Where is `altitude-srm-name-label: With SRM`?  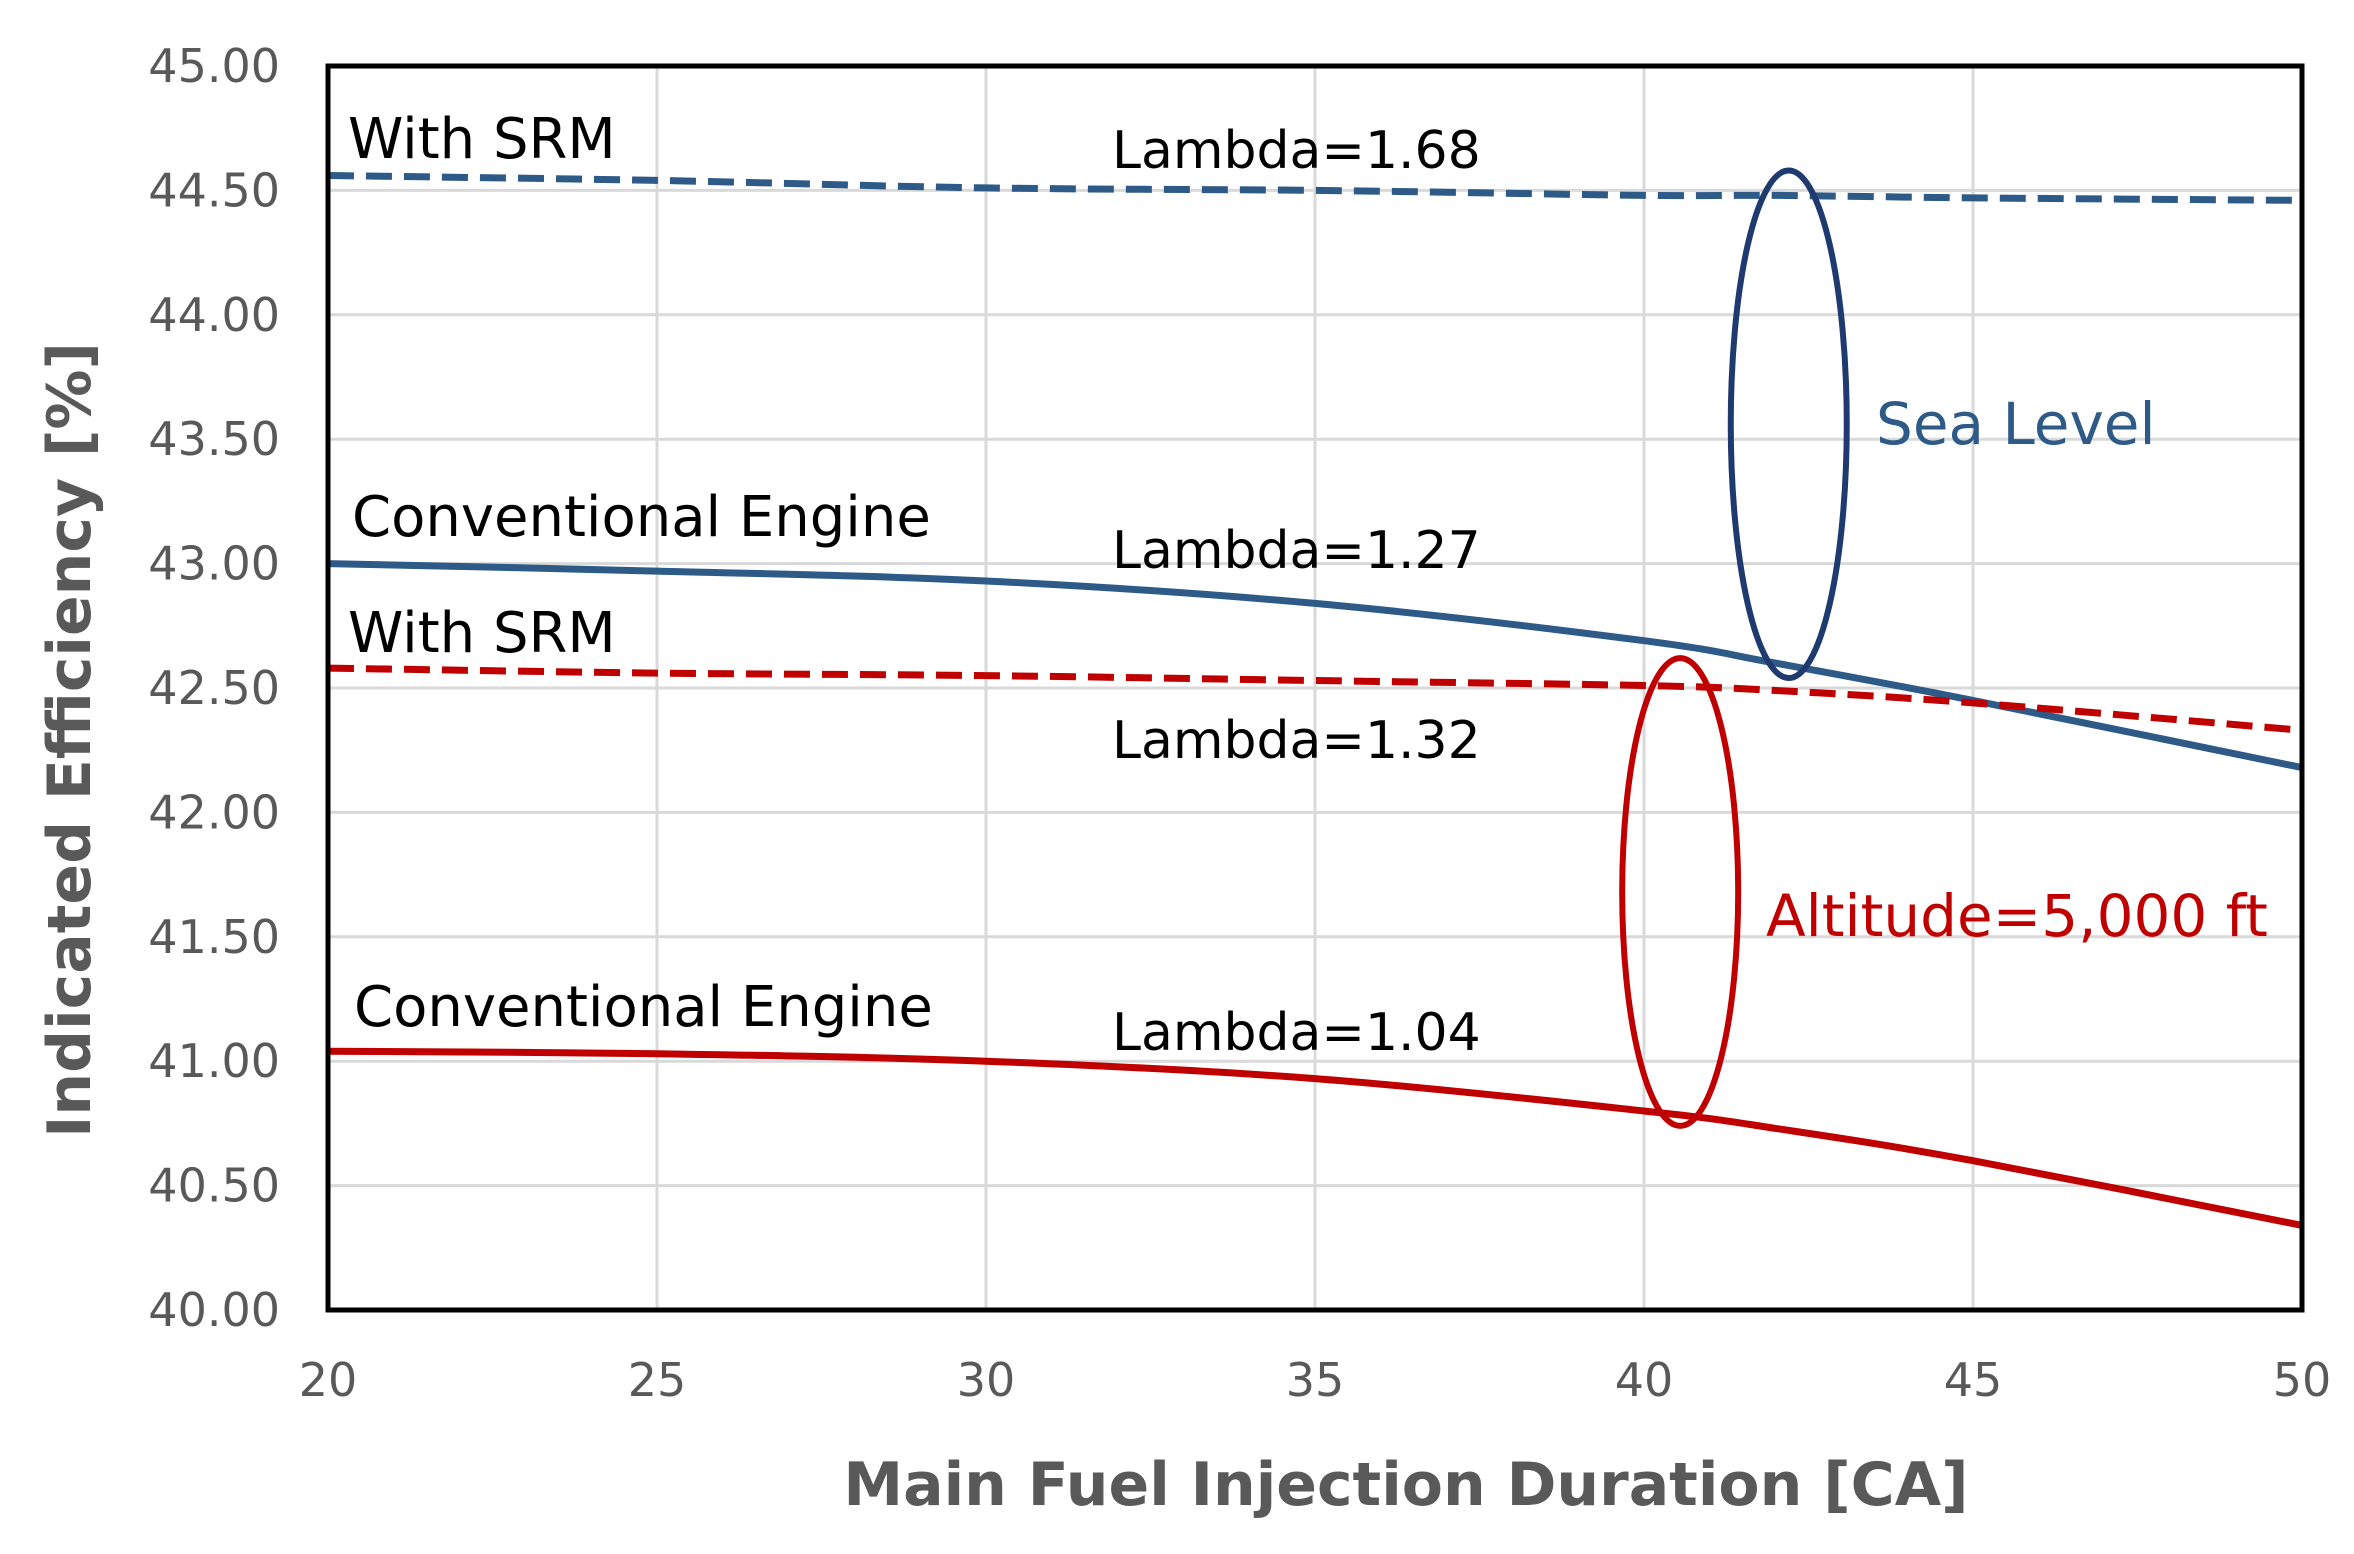
altitude-srm-name-label: With SRM is located at coordinates (482, 633).